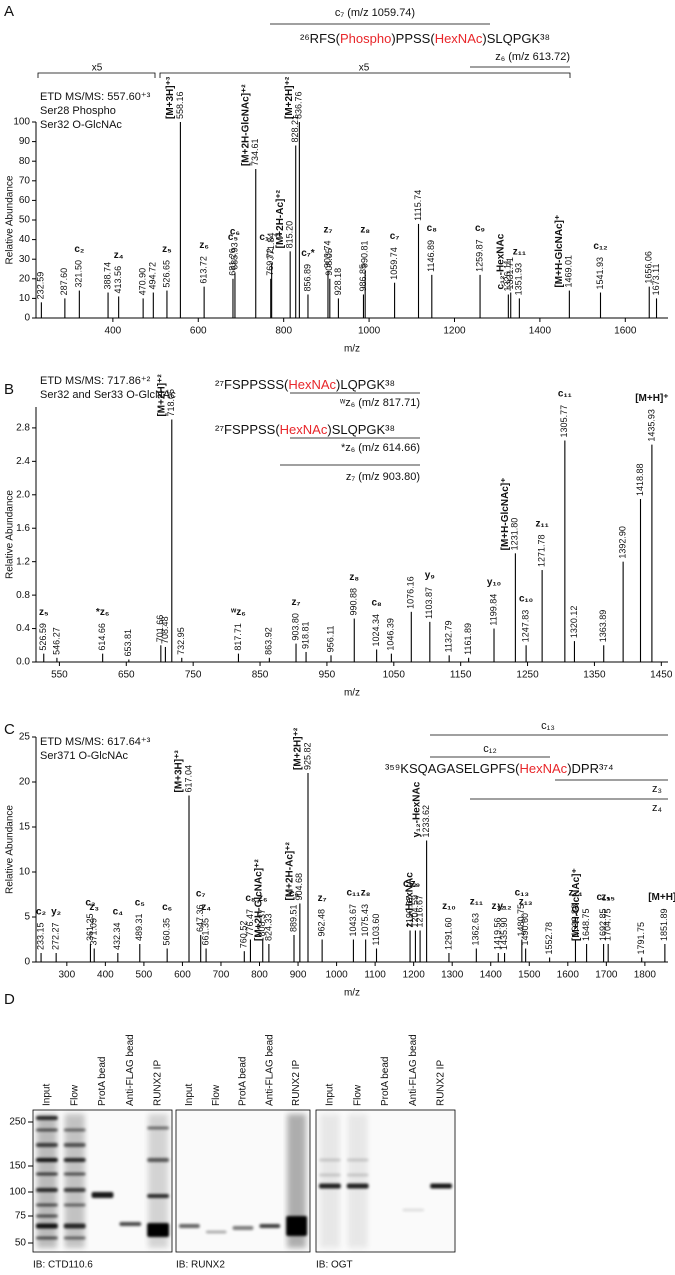 The image size is (675, 1275). Describe the element at coordinates (25, 220) in the screenshot. I see `y-tick-label: 50` at that location.